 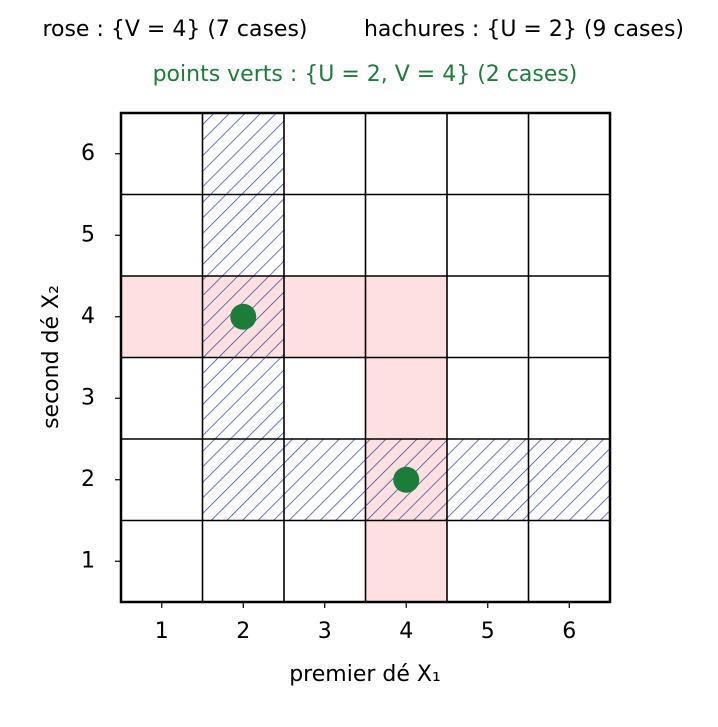 I want to click on y-axis-label: second dé X₂, so click(x=51, y=357).